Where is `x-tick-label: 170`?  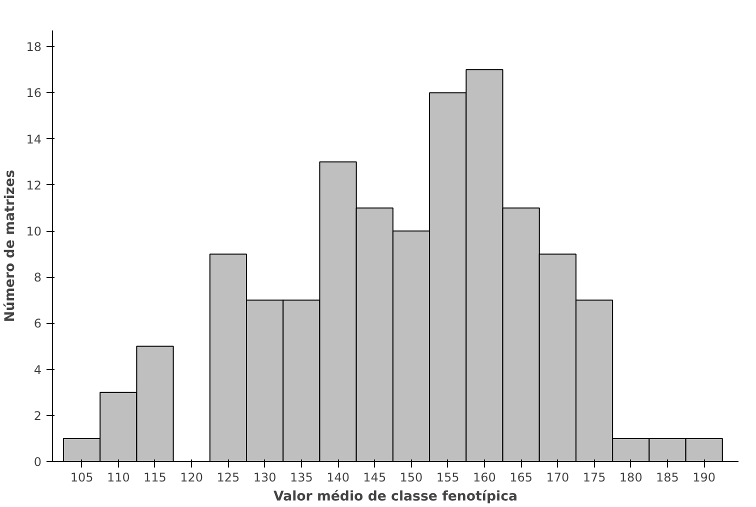 x-tick-label: 170 is located at coordinates (558, 477).